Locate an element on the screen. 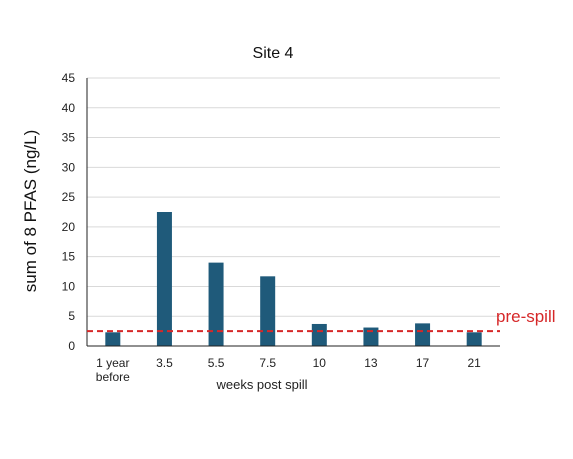  y-tick-label: 40 is located at coordinates (69, 108).